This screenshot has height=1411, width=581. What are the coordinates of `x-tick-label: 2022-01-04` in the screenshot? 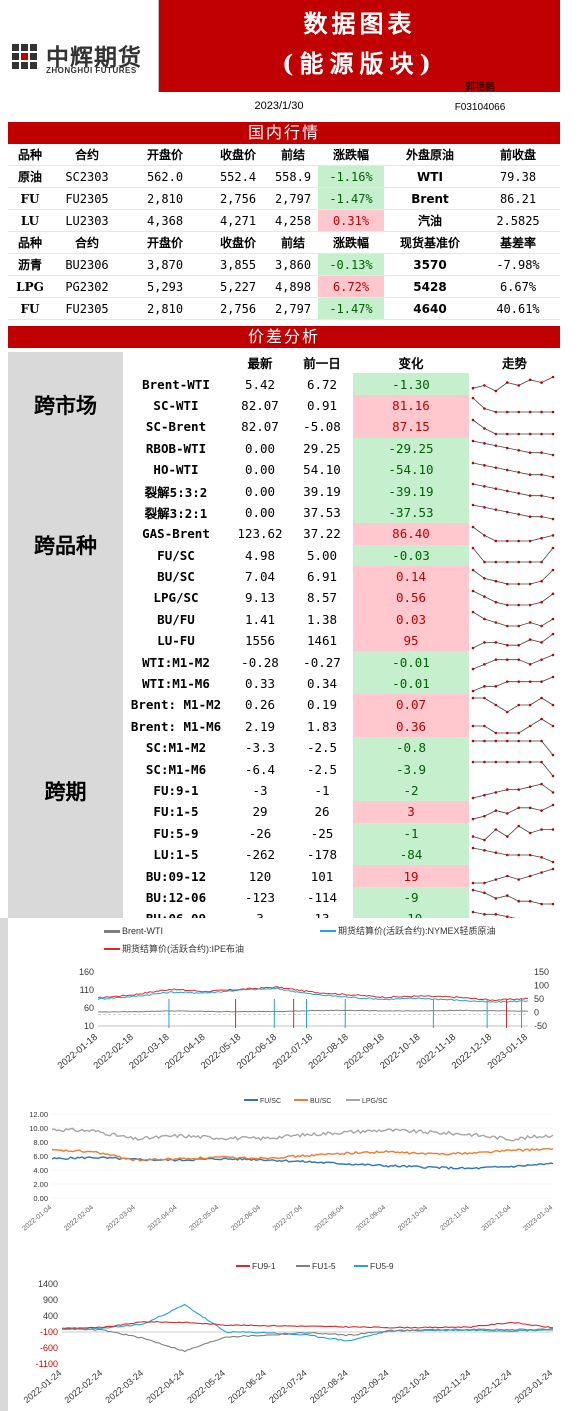 It's located at (37, 1218).